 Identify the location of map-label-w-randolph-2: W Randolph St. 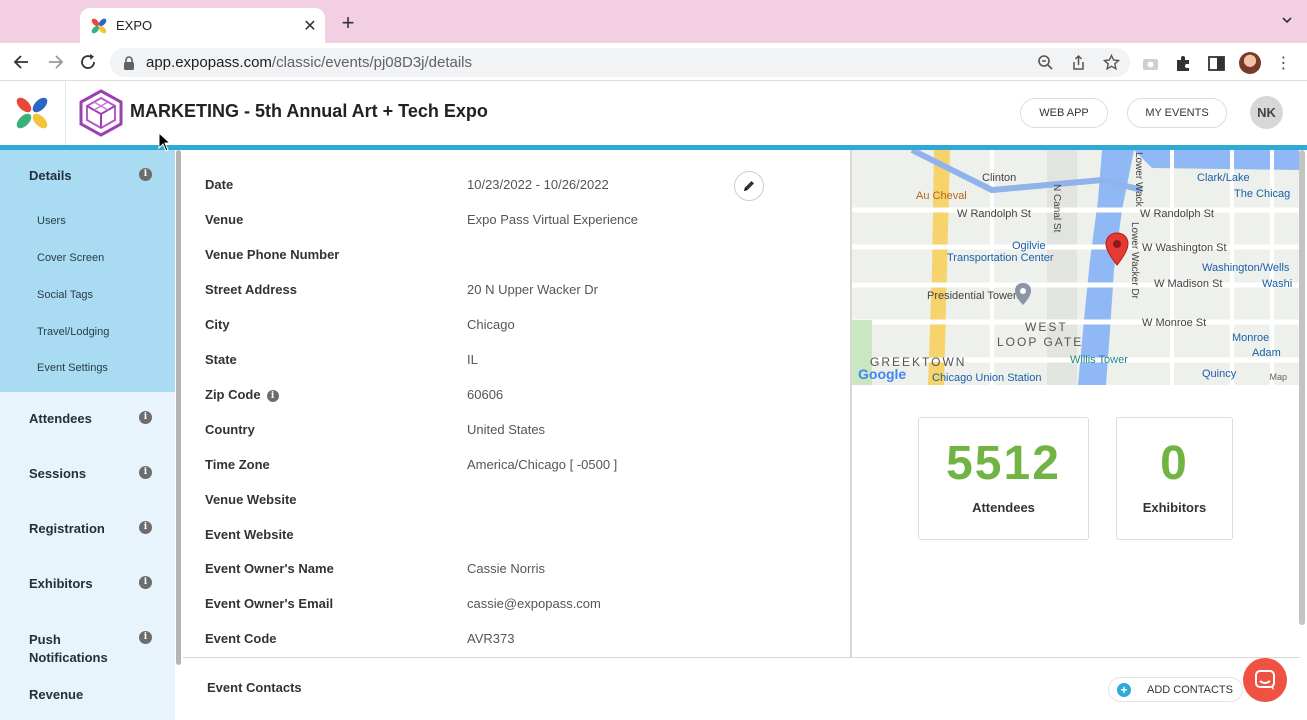
(1177, 214).